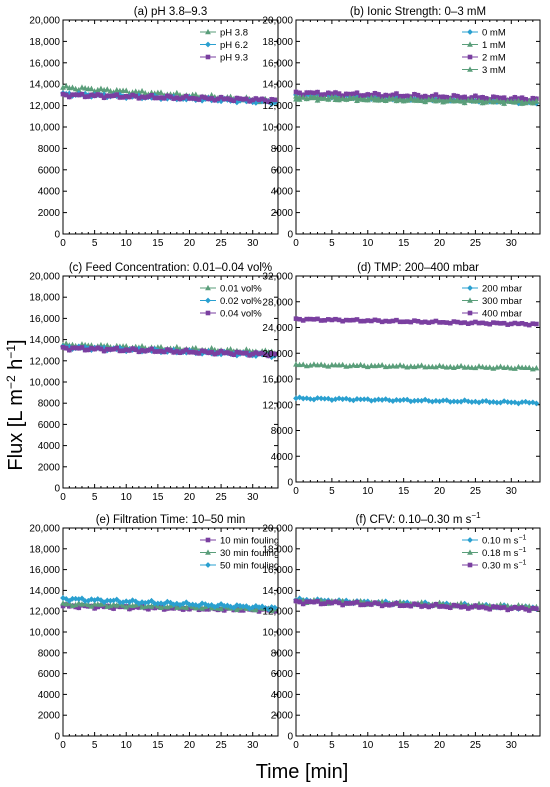  I want to click on legend-label: 0.30 m s−1, so click(504, 566).